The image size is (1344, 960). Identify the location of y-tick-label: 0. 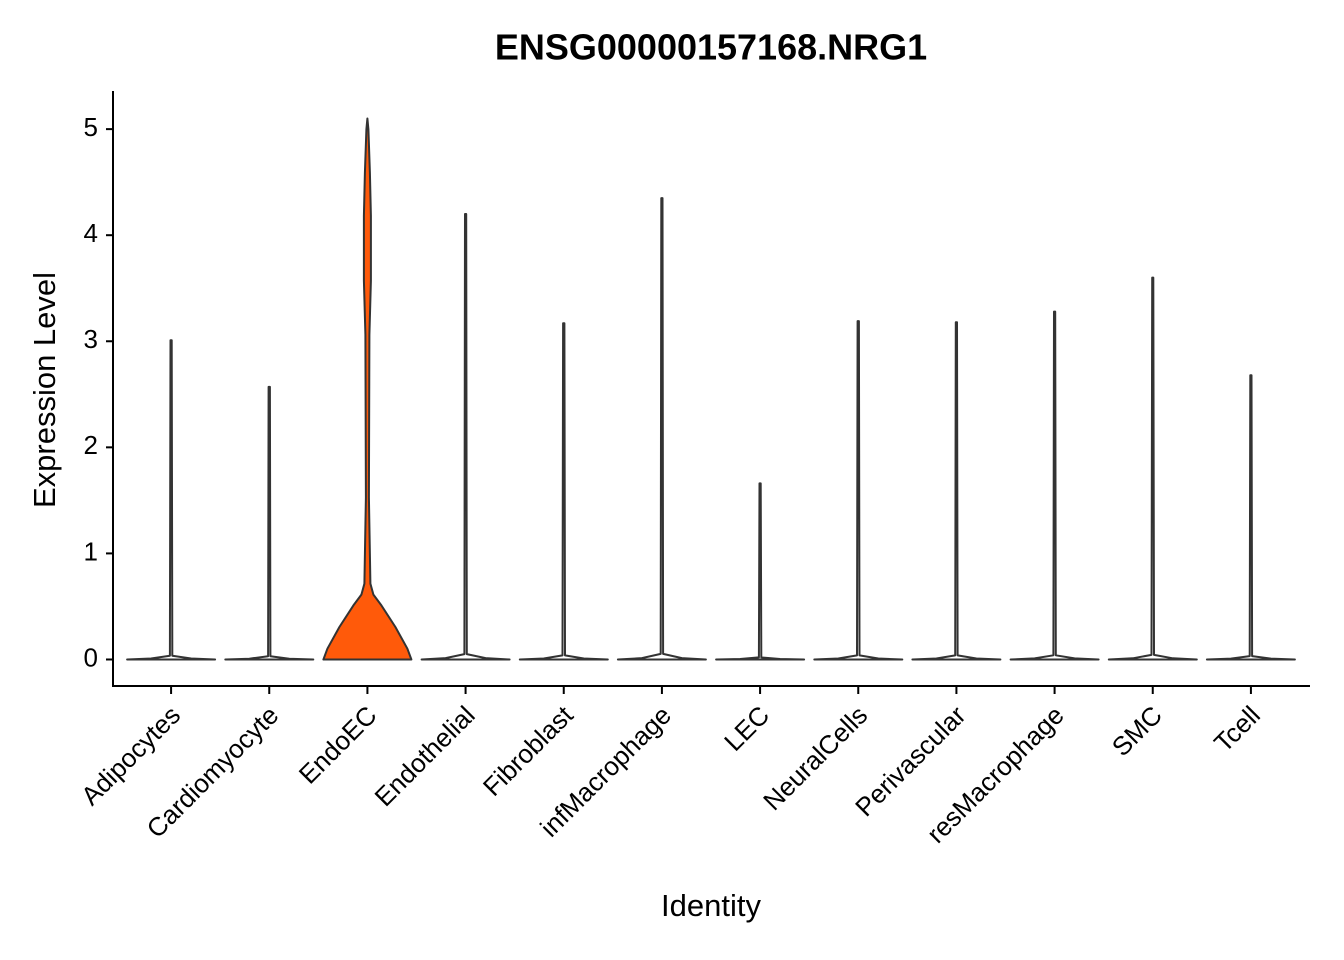
(91, 657).